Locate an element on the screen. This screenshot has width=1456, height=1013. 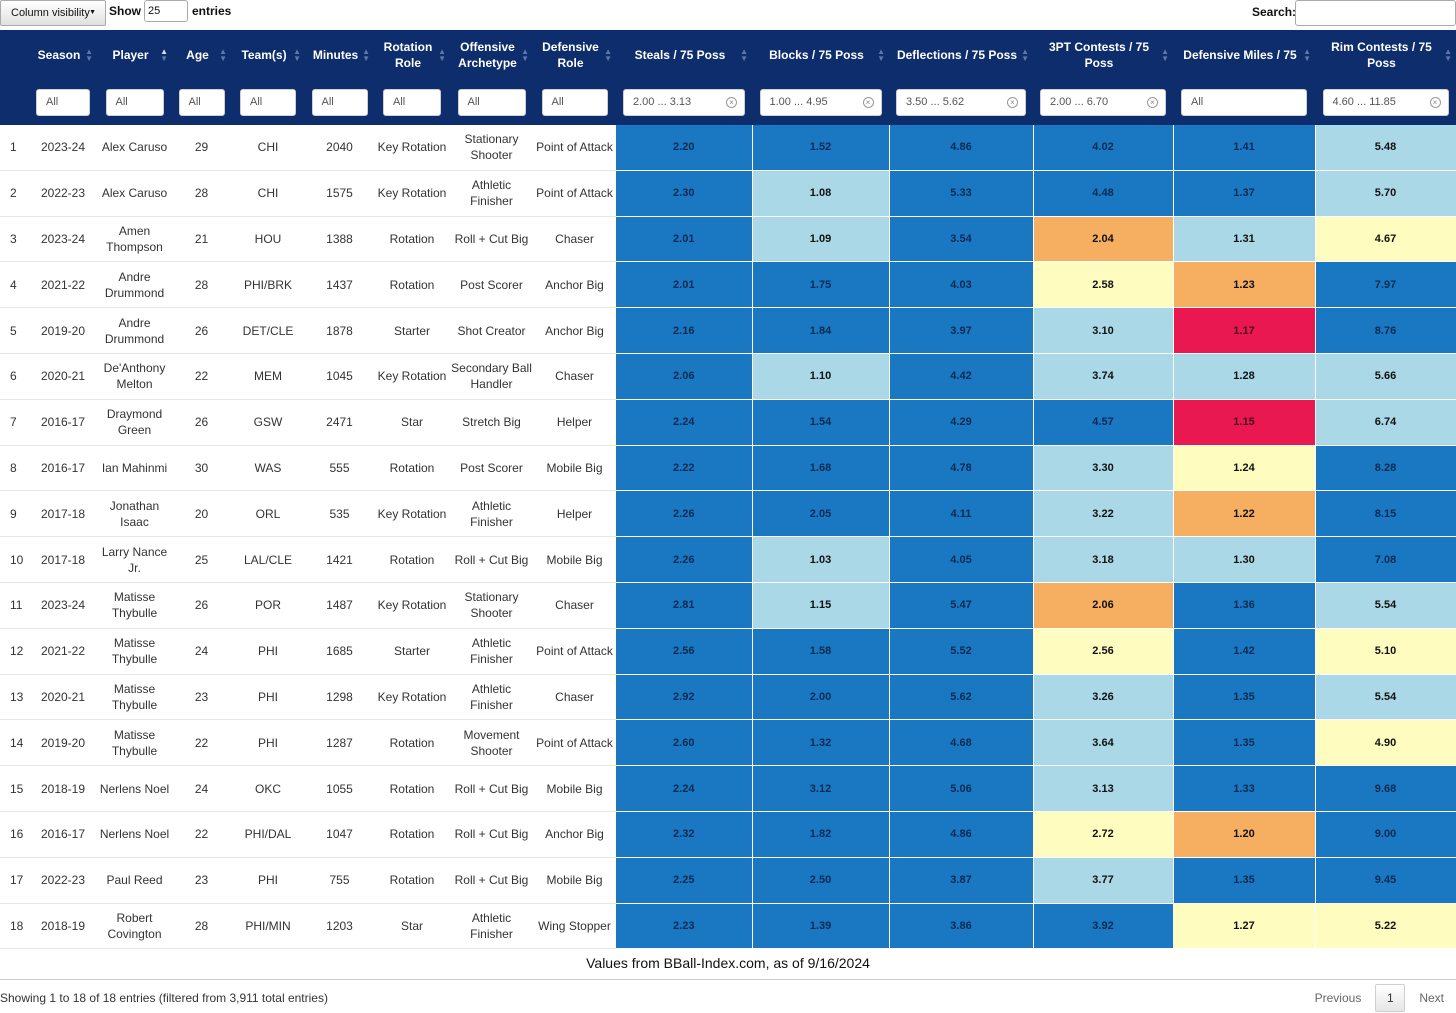
offensive-archetype-cell: Roll + Cut Big is located at coordinates (491, 788).